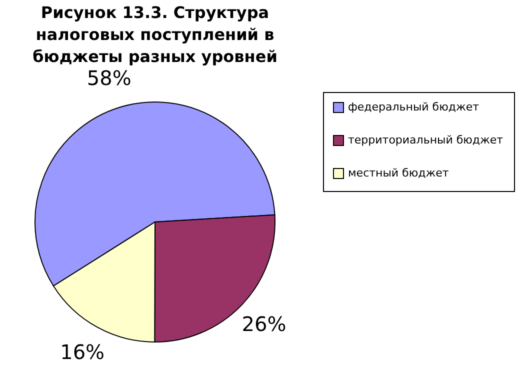 The height and width of the screenshot is (369, 530). What do you see at coordinates (414, 107) in the screenshot?
I see `legend-label: федеральный бюджет` at bounding box center [414, 107].